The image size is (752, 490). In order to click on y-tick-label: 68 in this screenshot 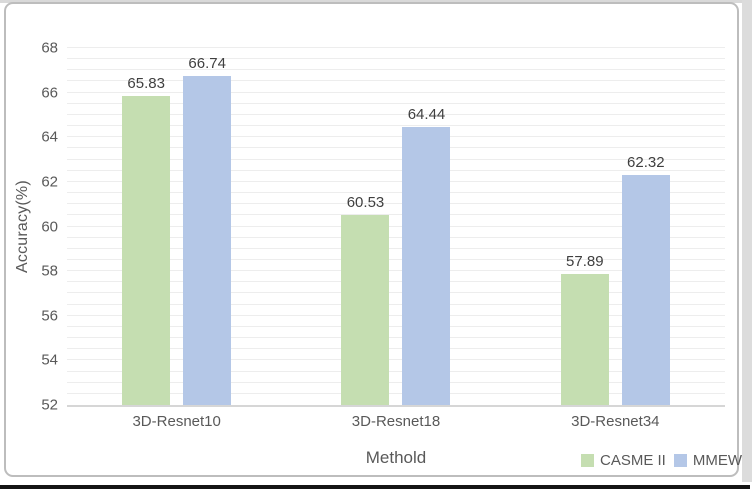, I will do `click(49, 48)`.